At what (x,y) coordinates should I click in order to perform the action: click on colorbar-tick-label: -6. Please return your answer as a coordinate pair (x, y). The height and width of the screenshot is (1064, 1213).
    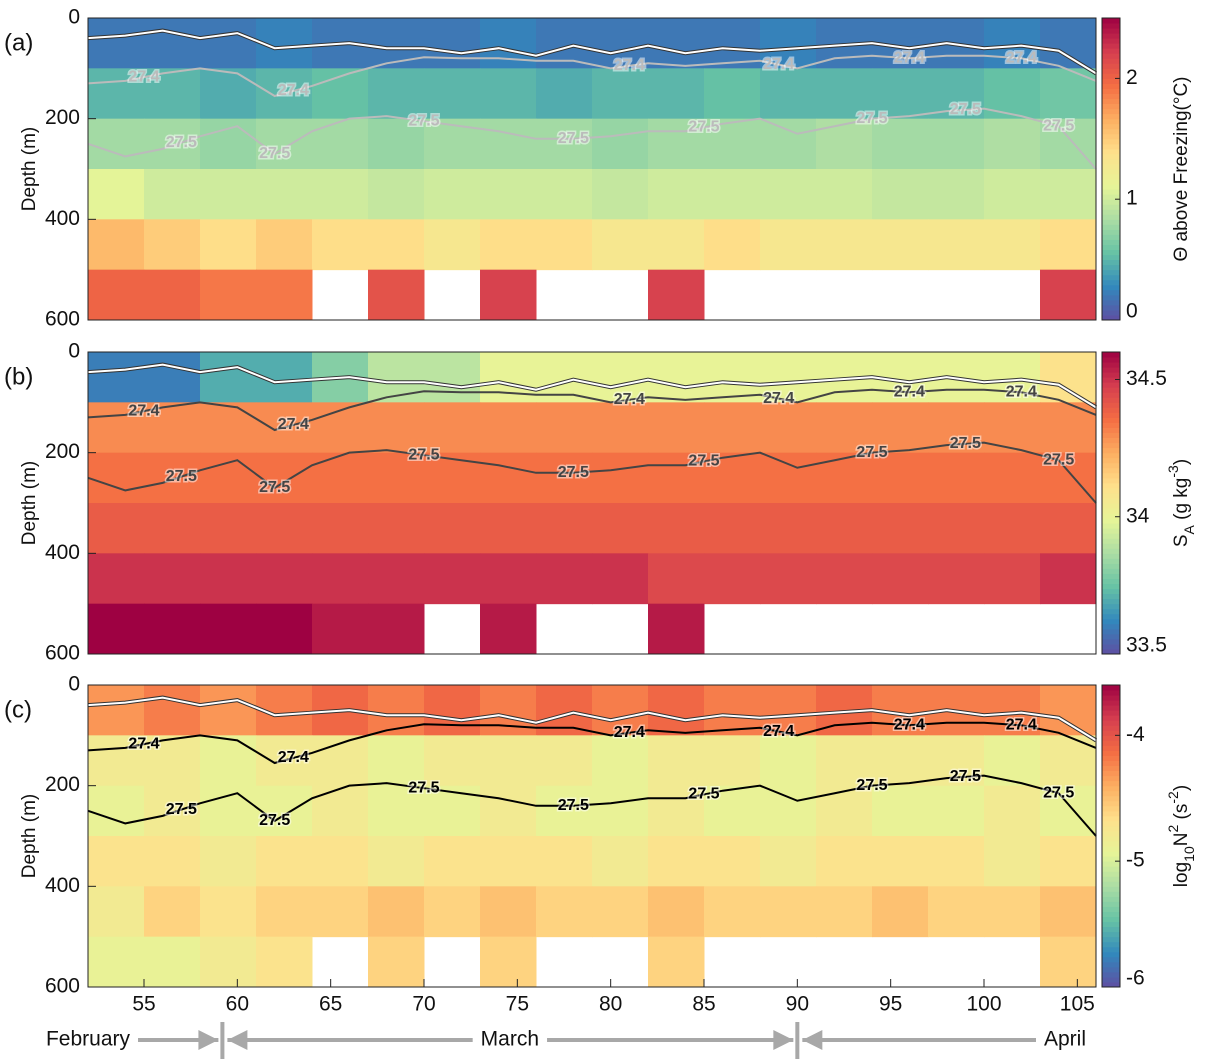
    Looking at the image, I should click on (1135, 978).